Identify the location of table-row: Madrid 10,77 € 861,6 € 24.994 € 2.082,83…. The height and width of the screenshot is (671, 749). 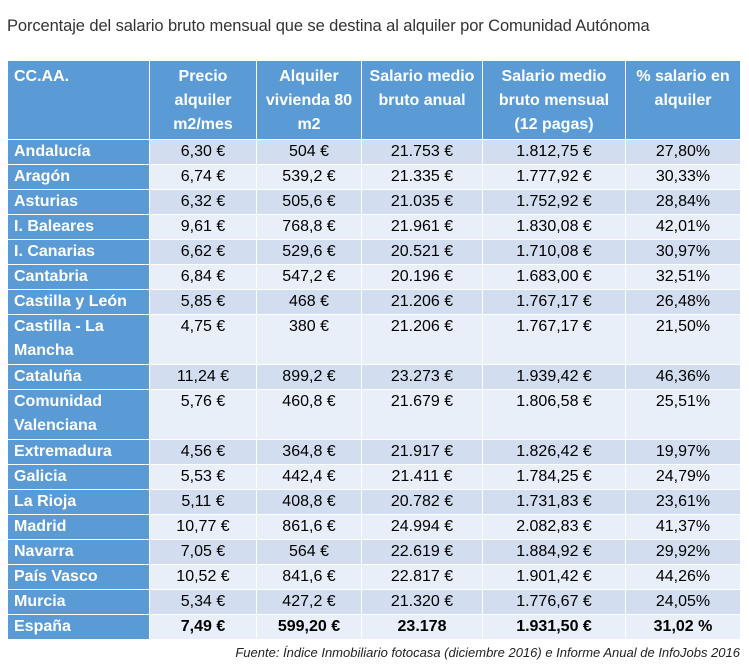
(374, 527).